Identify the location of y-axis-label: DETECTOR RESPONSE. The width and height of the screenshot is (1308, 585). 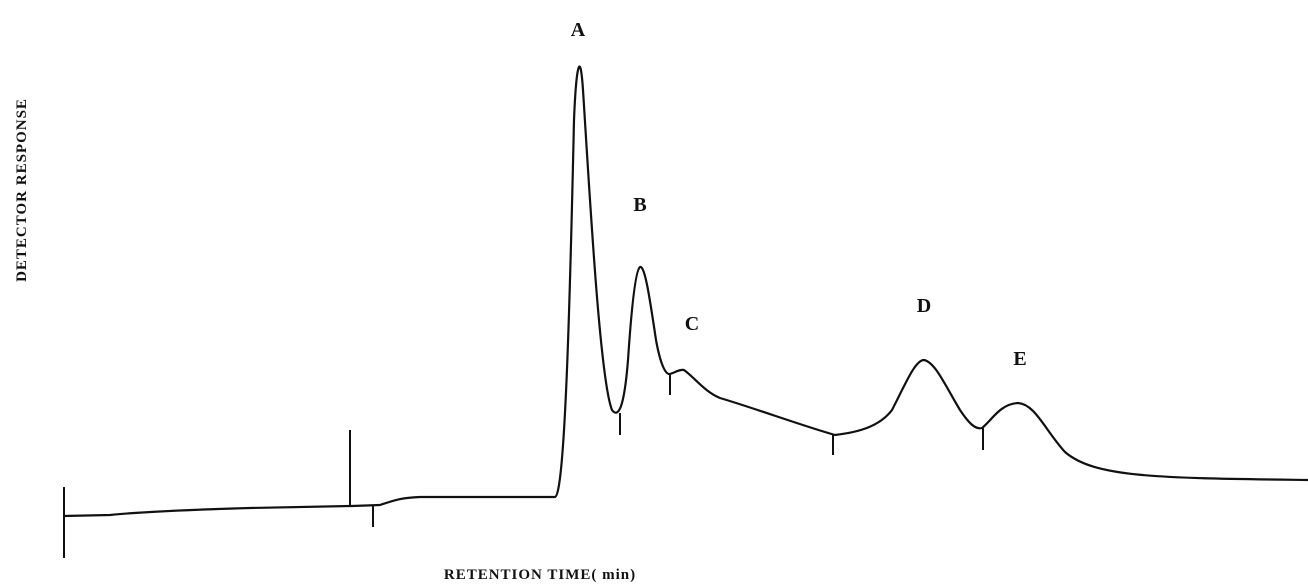
(22, 190).